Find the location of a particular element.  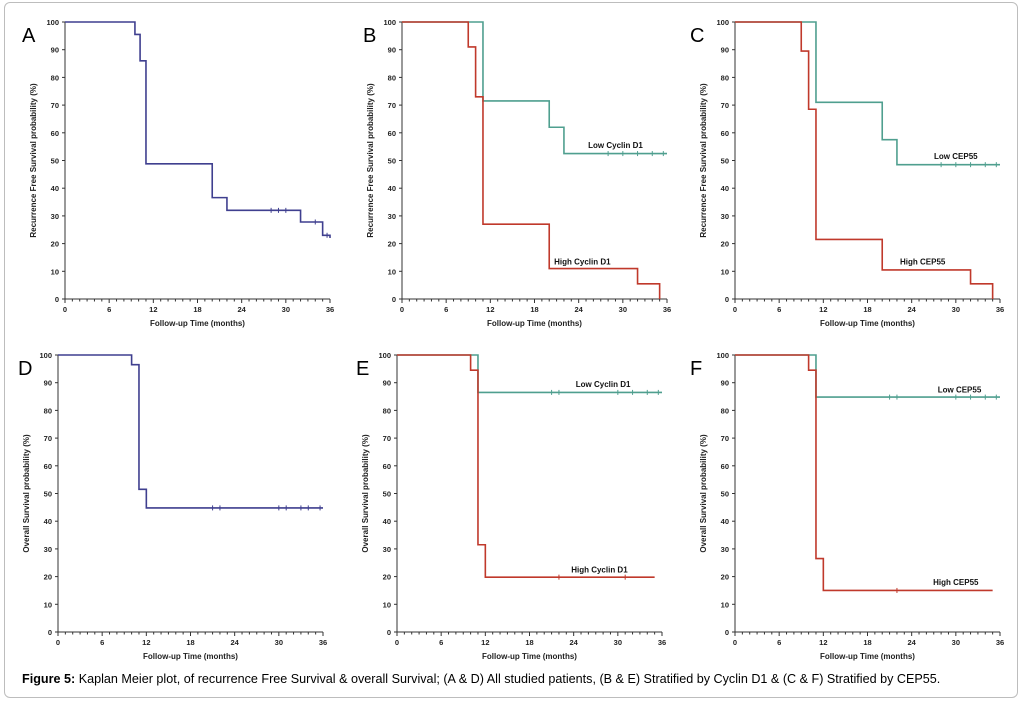

panel-f-series-2-label: High CEP55 is located at coordinates (956, 582).